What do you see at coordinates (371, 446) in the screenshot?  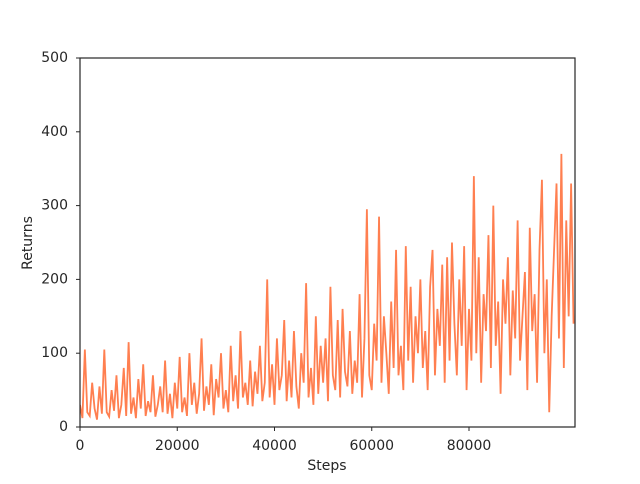 I see `x-tick-label: 60000` at bounding box center [371, 446].